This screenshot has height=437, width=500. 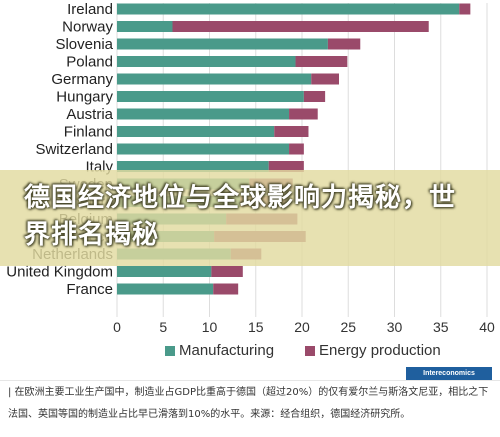 I want to click on x-tick-label: 0, so click(x=117, y=327).